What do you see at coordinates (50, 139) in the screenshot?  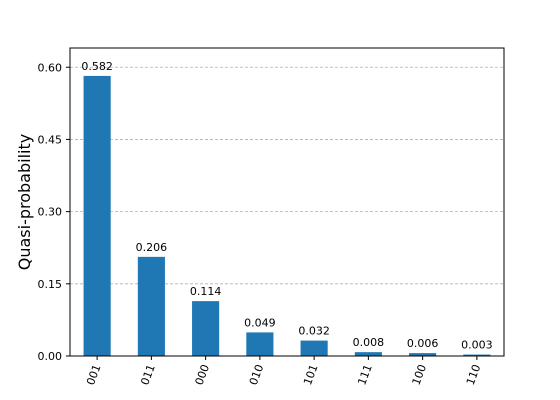 I see `y-tick-label: 0.45` at bounding box center [50, 139].